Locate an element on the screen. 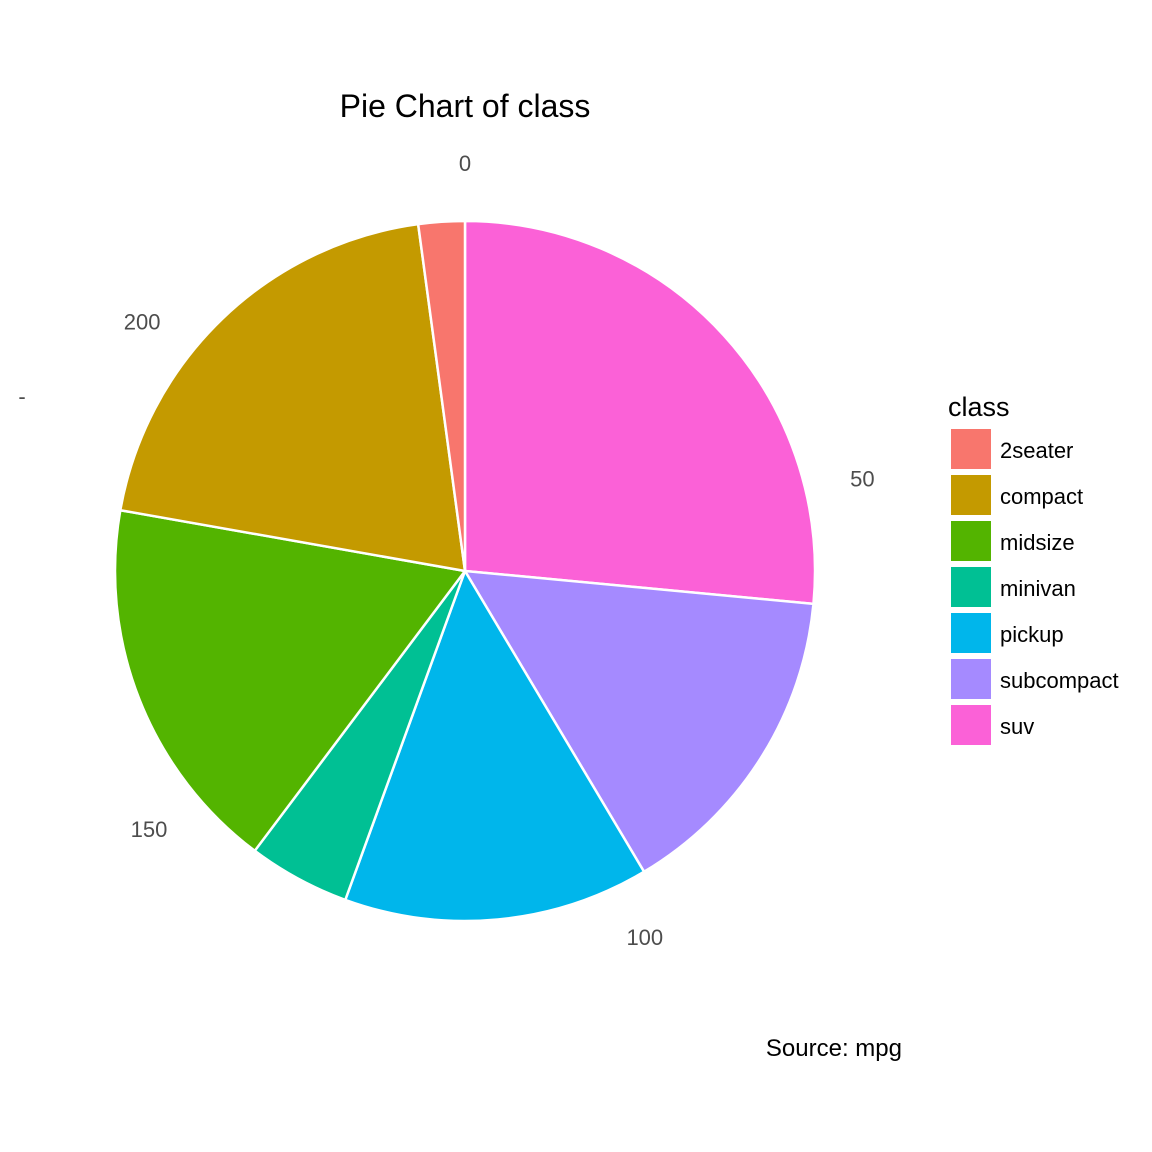  legend-label-midsize: midsize is located at coordinates (1037, 542).